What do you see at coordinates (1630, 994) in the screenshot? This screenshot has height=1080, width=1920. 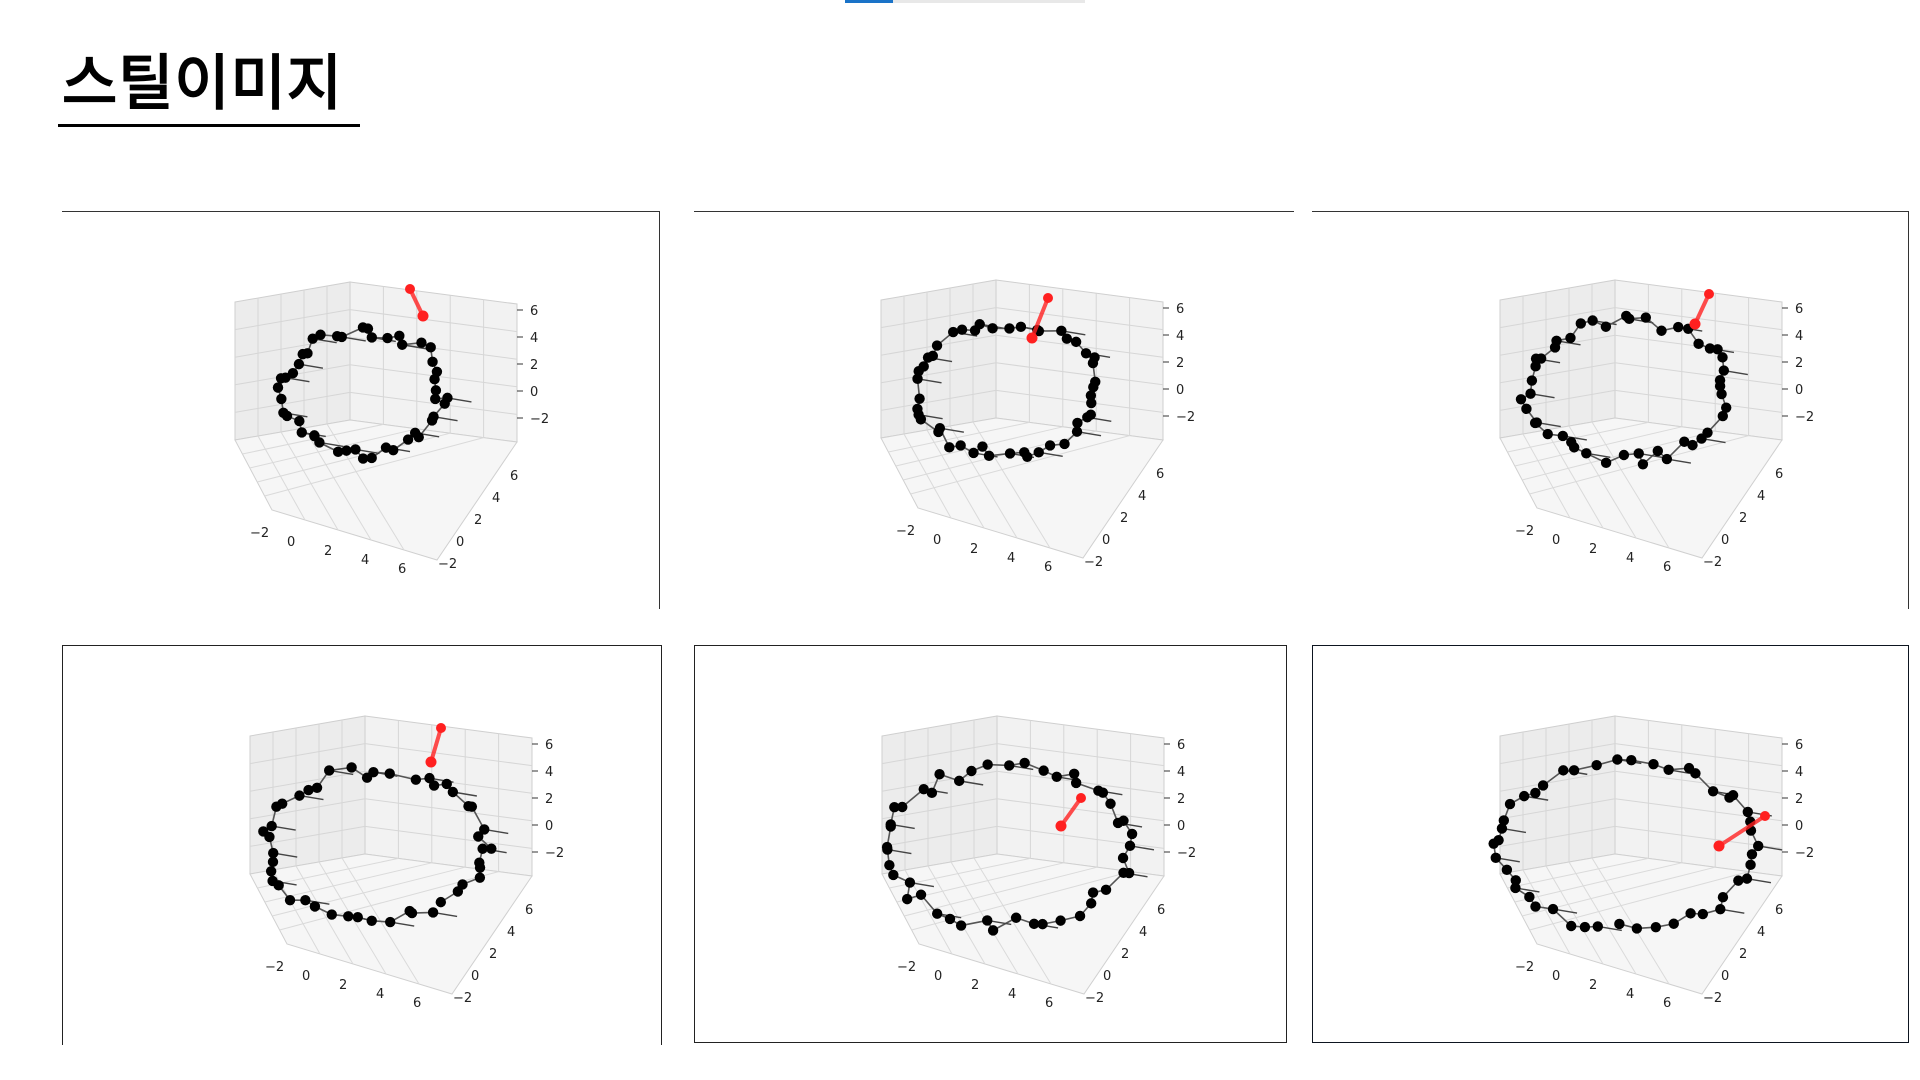 I see `x-tick-label: 4` at bounding box center [1630, 994].